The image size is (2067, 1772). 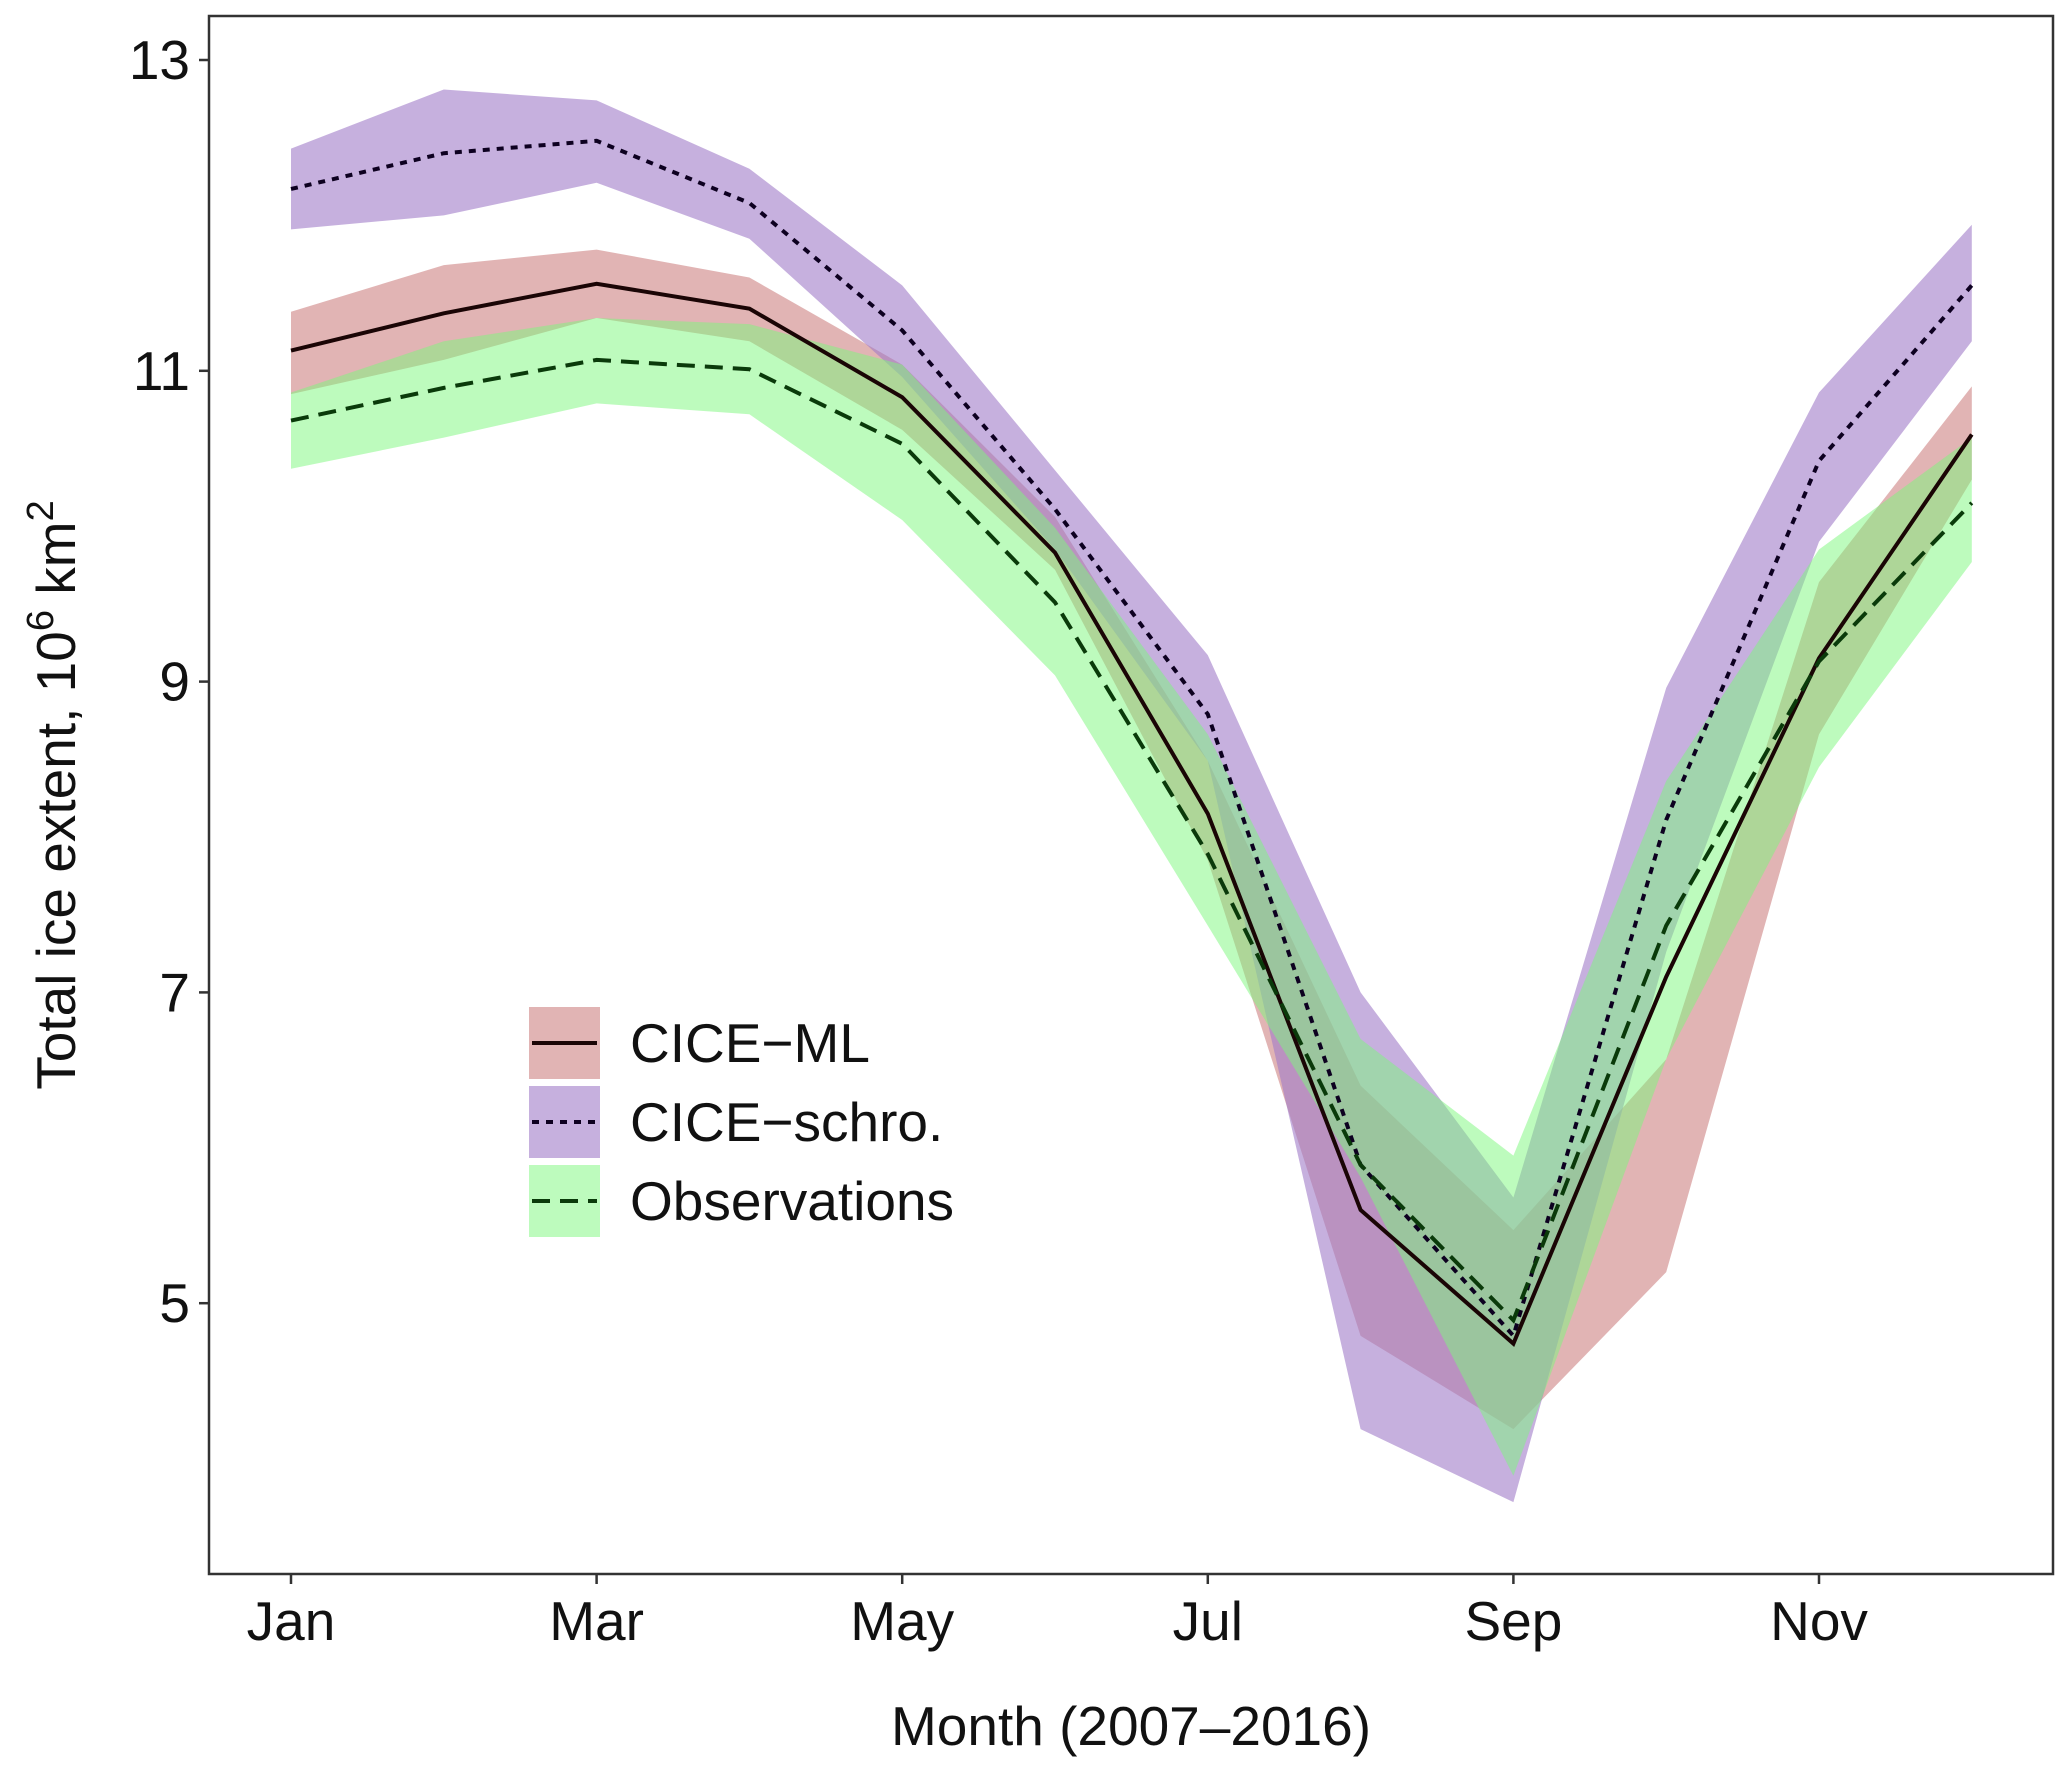 I want to click on y-tick-label: 13, so click(x=159, y=60).